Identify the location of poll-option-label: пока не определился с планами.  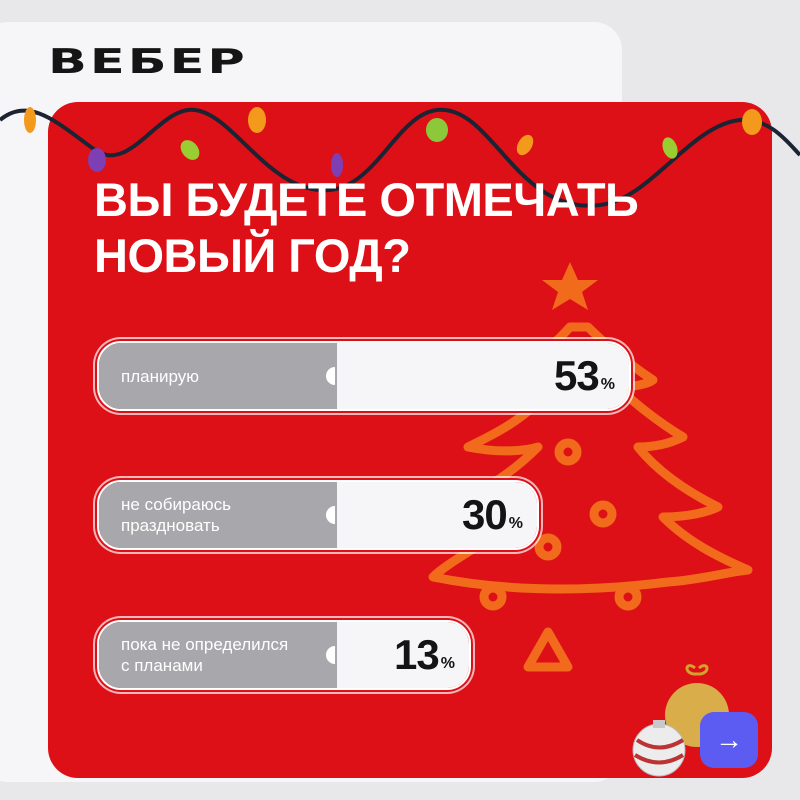
(221, 655).